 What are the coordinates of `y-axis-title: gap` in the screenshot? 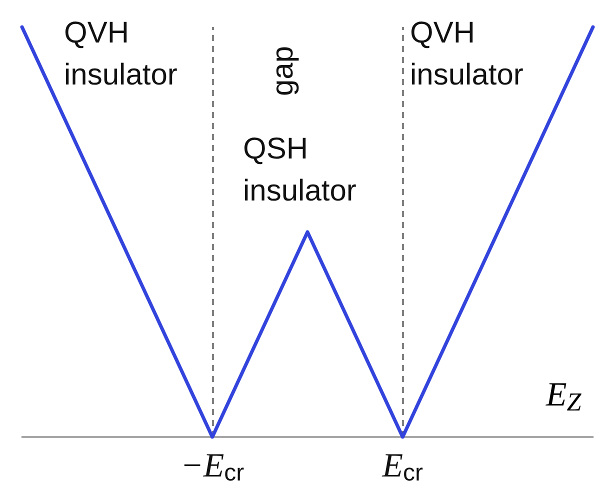 It's located at (283, 71).